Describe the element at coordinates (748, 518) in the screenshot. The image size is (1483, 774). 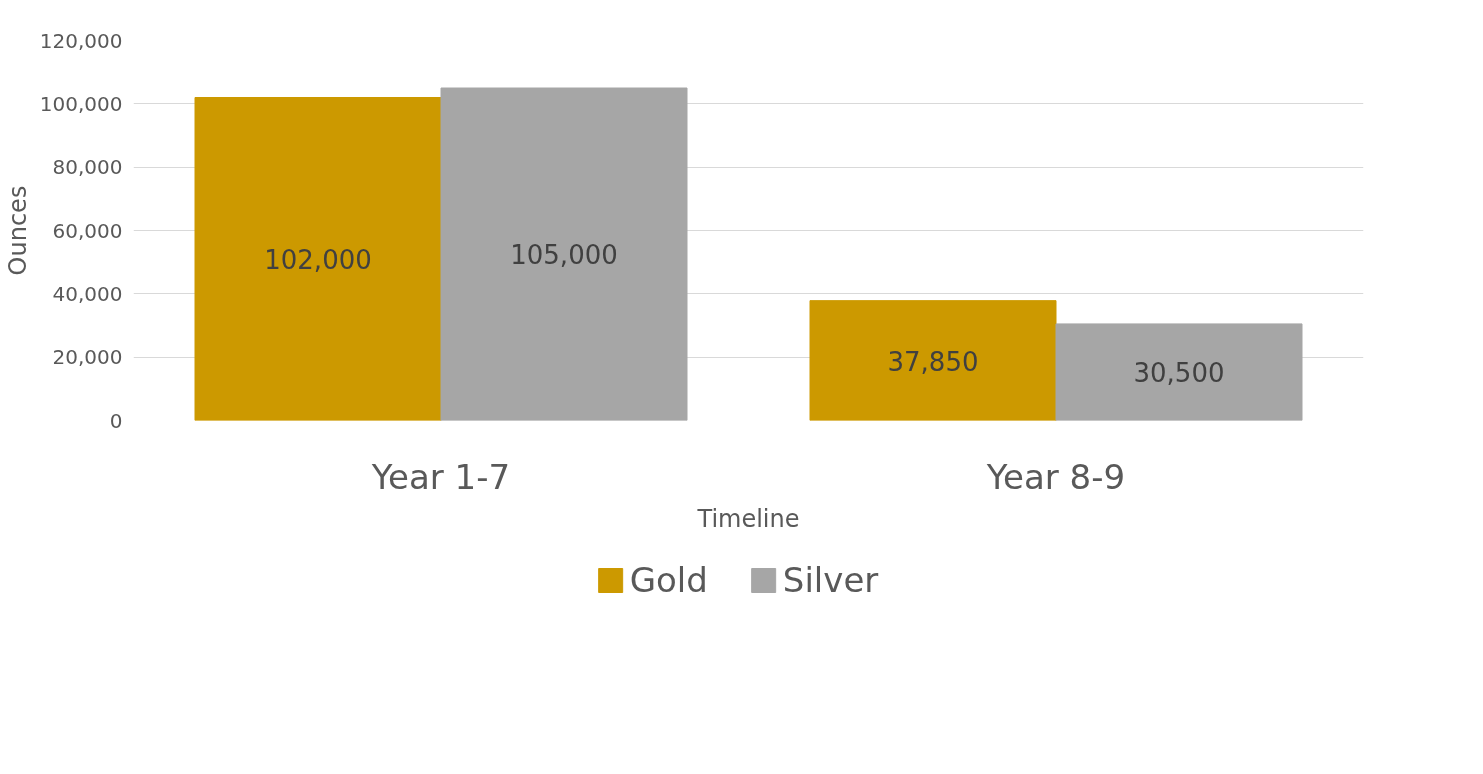
I see `x-axis-title: Timeline` at that location.